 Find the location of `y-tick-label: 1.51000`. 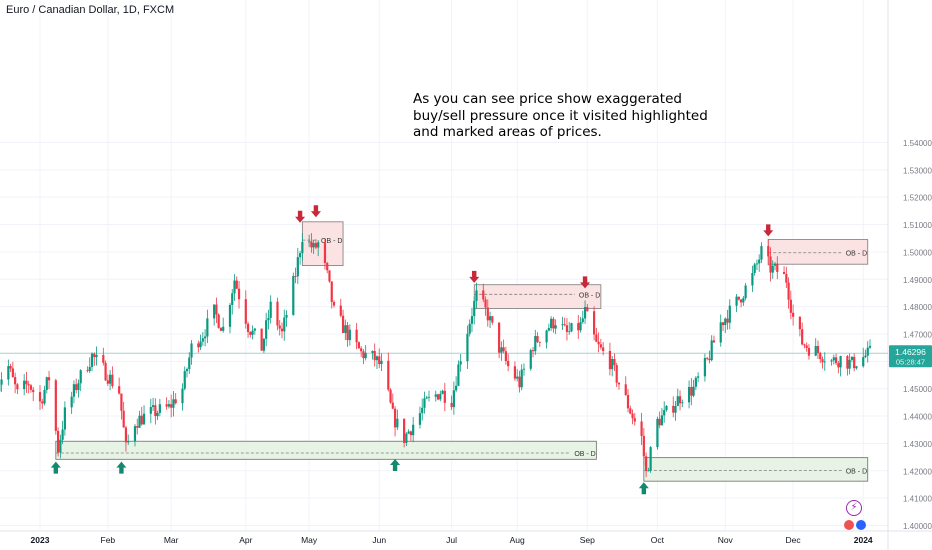

y-tick-label: 1.51000 is located at coordinates (917, 225).